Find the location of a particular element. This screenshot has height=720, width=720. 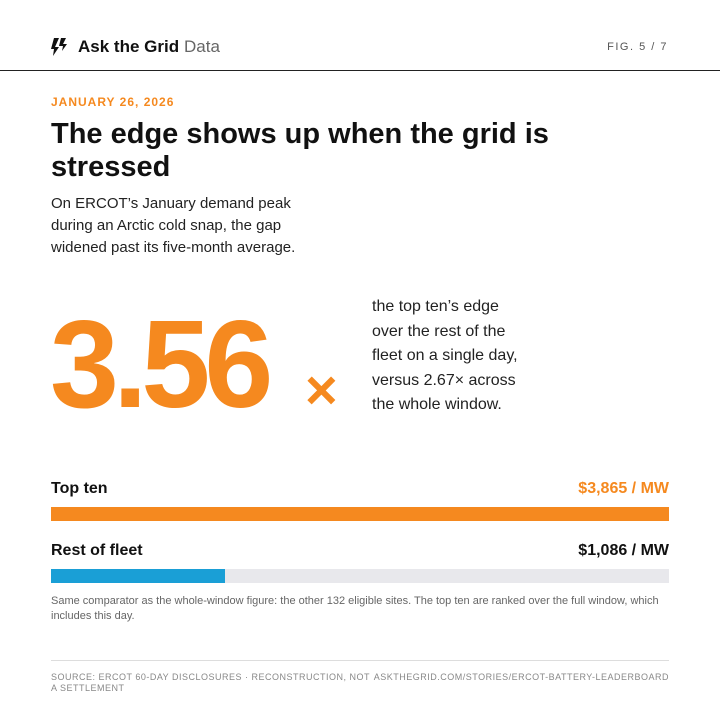

stat-number: 3.56 is located at coordinates (161, 365).